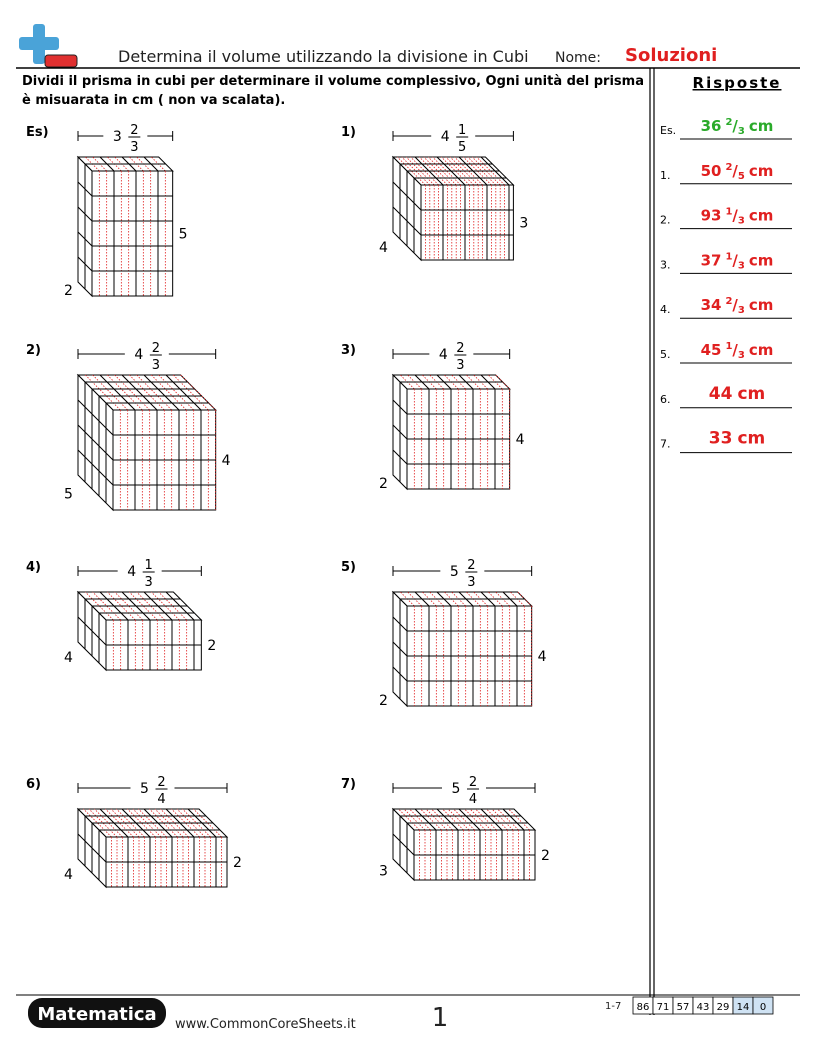  Describe the element at coordinates (383, 701) in the screenshot. I see `depth-label: 2` at that location.